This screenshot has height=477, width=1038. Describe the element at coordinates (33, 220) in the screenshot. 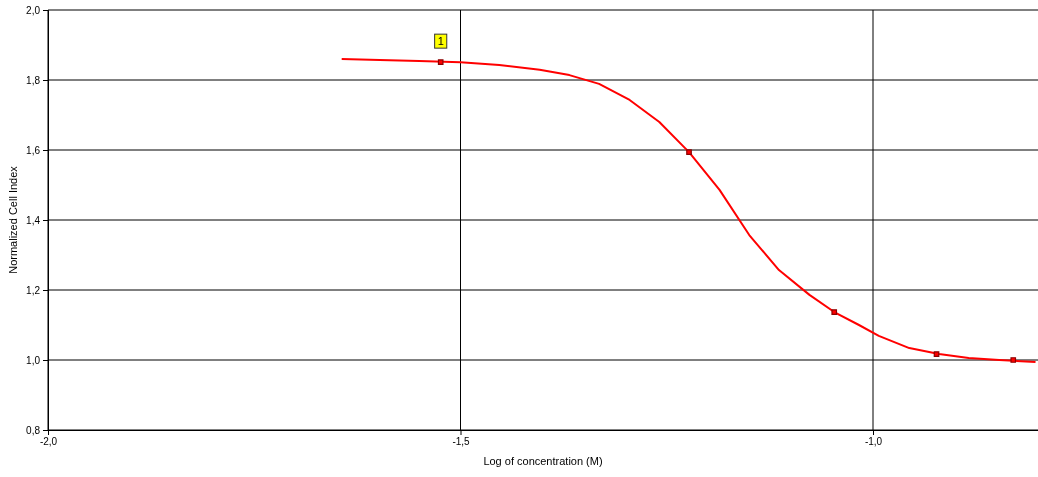

I see `y-tick-label: 1,4` at that location.